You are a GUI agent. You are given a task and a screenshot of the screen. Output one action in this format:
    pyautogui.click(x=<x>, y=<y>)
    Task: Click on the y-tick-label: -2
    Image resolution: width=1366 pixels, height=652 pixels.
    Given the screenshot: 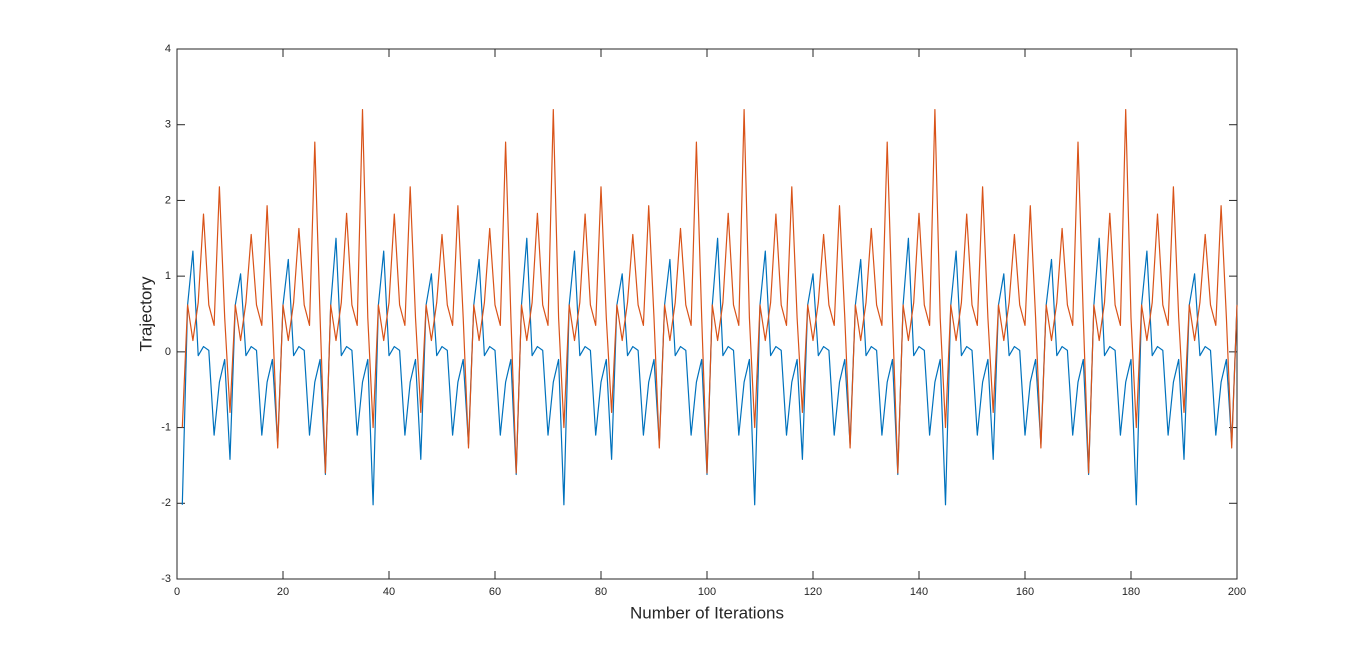 What is the action you would take?
    pyautogui.click(x=166, y=503)
    